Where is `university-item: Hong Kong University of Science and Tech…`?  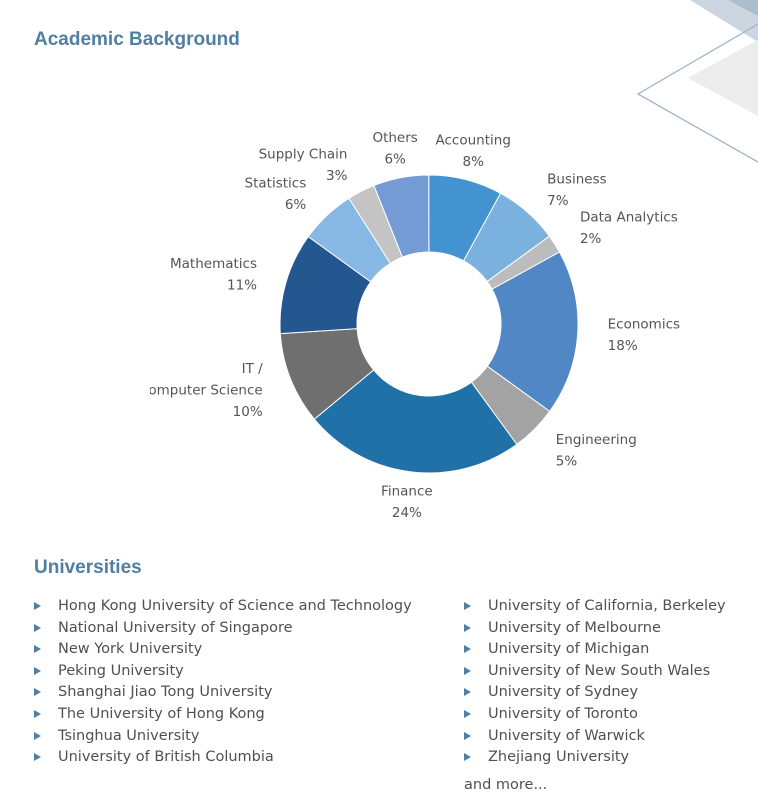
university-item: Hong Kong University of Science and Tech… is located at coordinates (223, 607).